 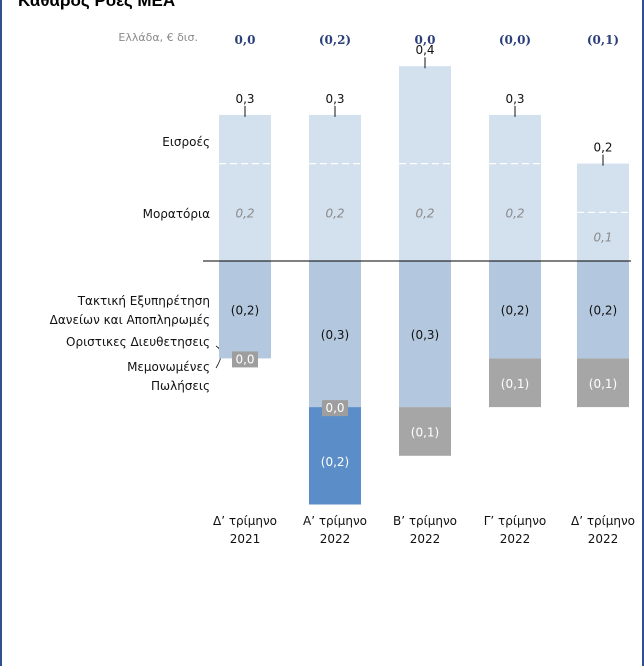 I want to click on label-inflow-total: 0,4, so click(x=424, y=50).